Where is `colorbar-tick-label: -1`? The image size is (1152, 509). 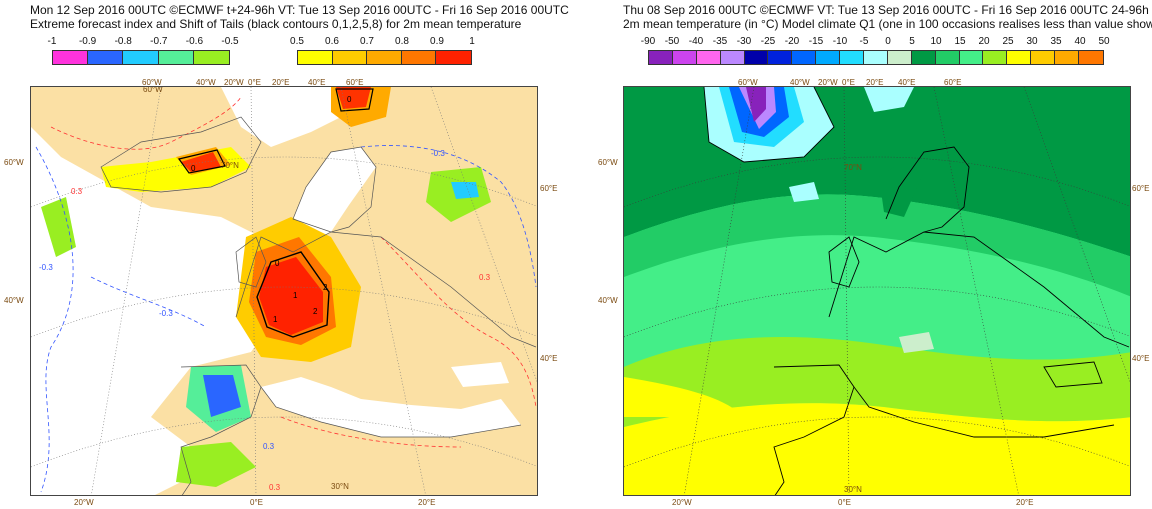 colorbar-tick-label: -1 is located at coordinates (52, 41).